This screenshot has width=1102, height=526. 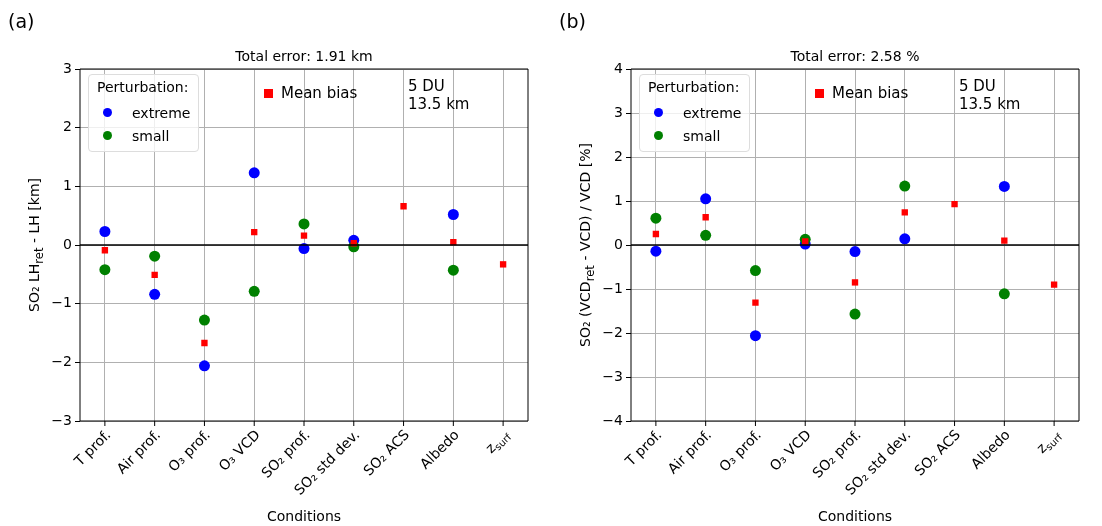 I want to click on chart-title: Total error: 1.91 km, so click(x=304, y=56).